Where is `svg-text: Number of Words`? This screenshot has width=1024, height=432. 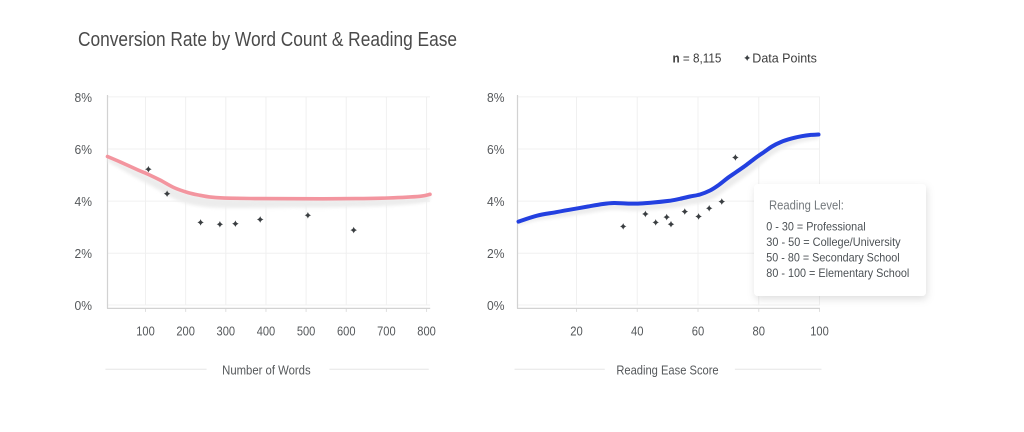 svg-text: Number of Words is located at coordinates (266, 370).